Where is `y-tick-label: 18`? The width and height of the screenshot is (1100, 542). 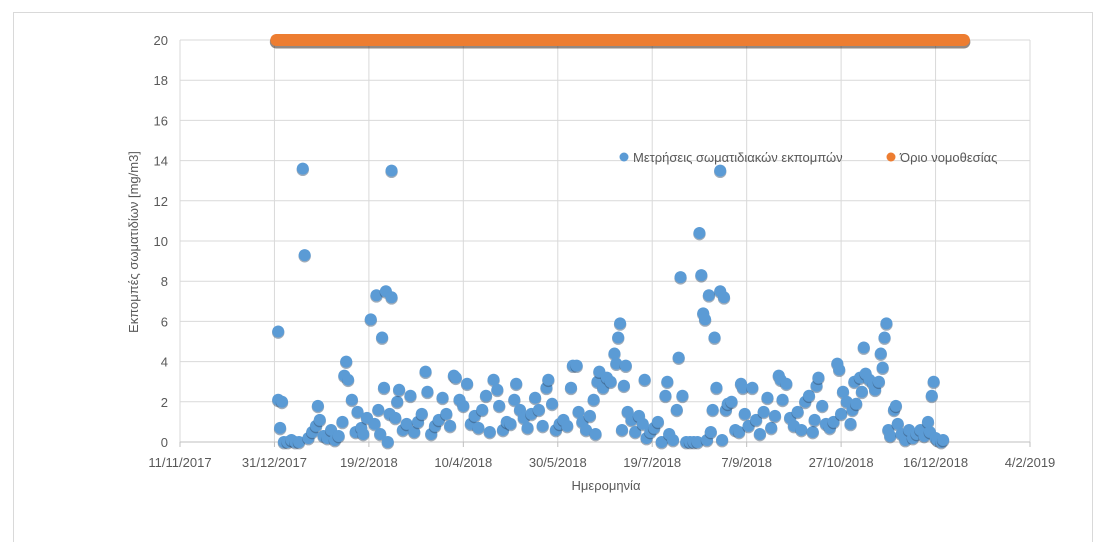
y-tick-label: 18 is located at coordinates (161, 80).